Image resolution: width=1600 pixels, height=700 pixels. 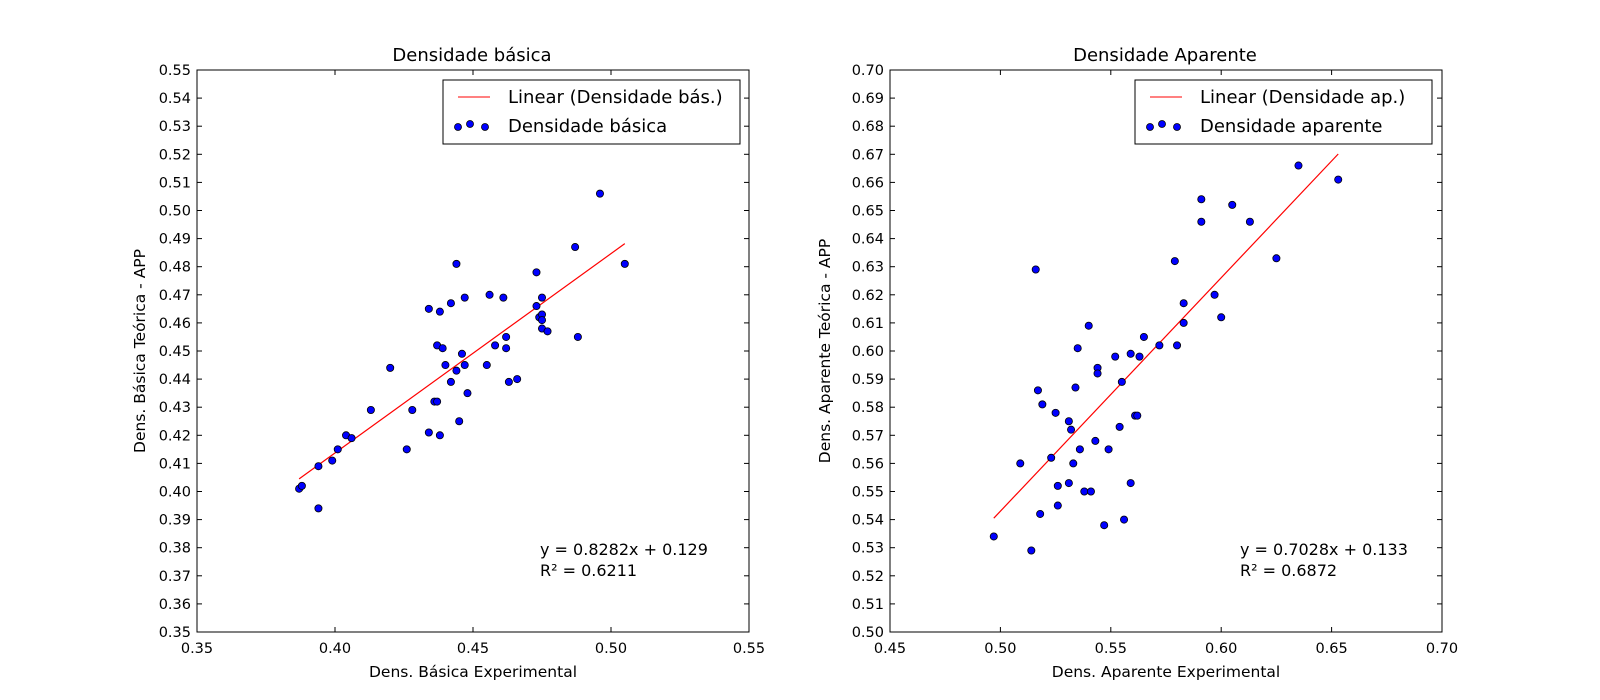 What do you see at coordinates (868, 99) in the screenshot?
I see `y-tick-label: 0.69` at bounding box center [868, 99].